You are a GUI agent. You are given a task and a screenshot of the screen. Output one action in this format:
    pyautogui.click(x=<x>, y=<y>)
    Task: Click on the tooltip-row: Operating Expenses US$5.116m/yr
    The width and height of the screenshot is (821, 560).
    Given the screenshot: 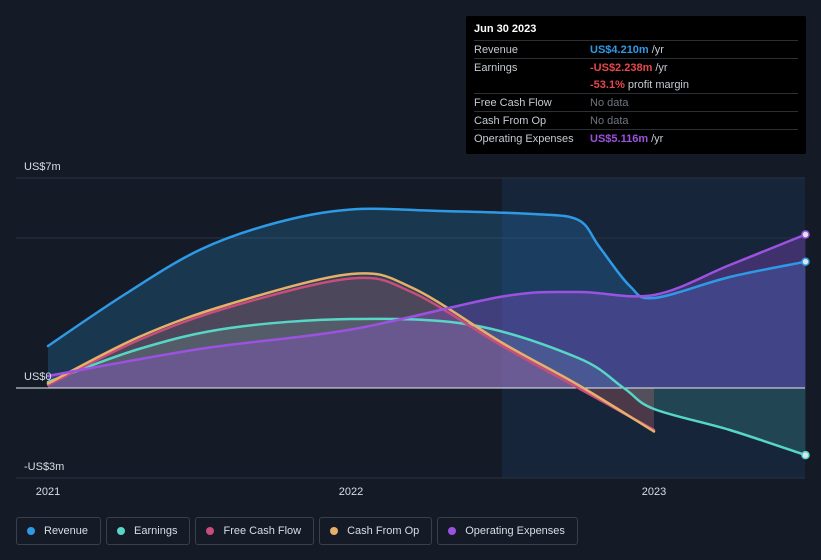 What is the action you would take?
    pyautogui.click(x=636, y=138)
    